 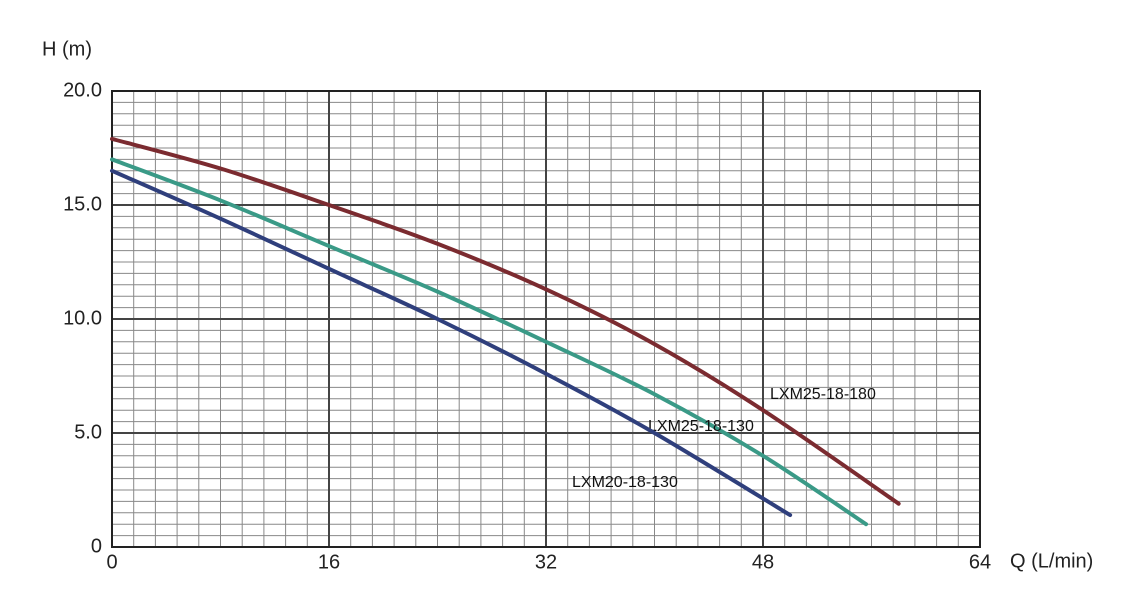 I want to click on x-tick-label: 64, so click(x=980, y=562).